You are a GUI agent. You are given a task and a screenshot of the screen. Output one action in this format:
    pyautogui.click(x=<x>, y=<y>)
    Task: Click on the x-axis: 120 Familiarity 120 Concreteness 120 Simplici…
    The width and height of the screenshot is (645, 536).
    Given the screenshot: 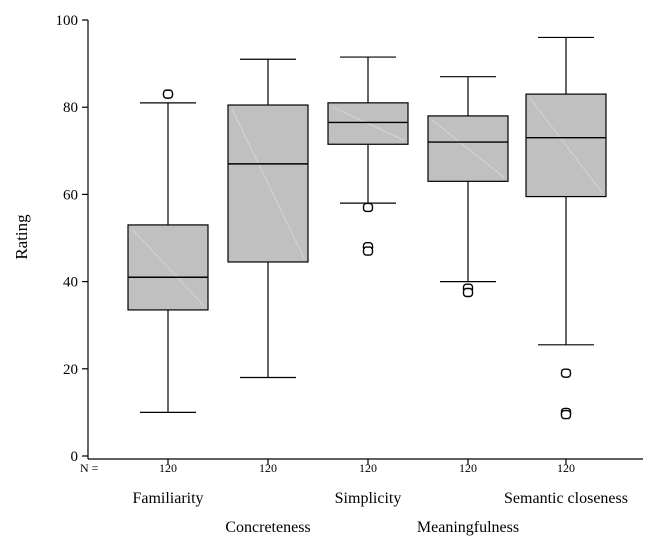 What is the action you would take?
    pyautogui.click(x=365, y=497)
    